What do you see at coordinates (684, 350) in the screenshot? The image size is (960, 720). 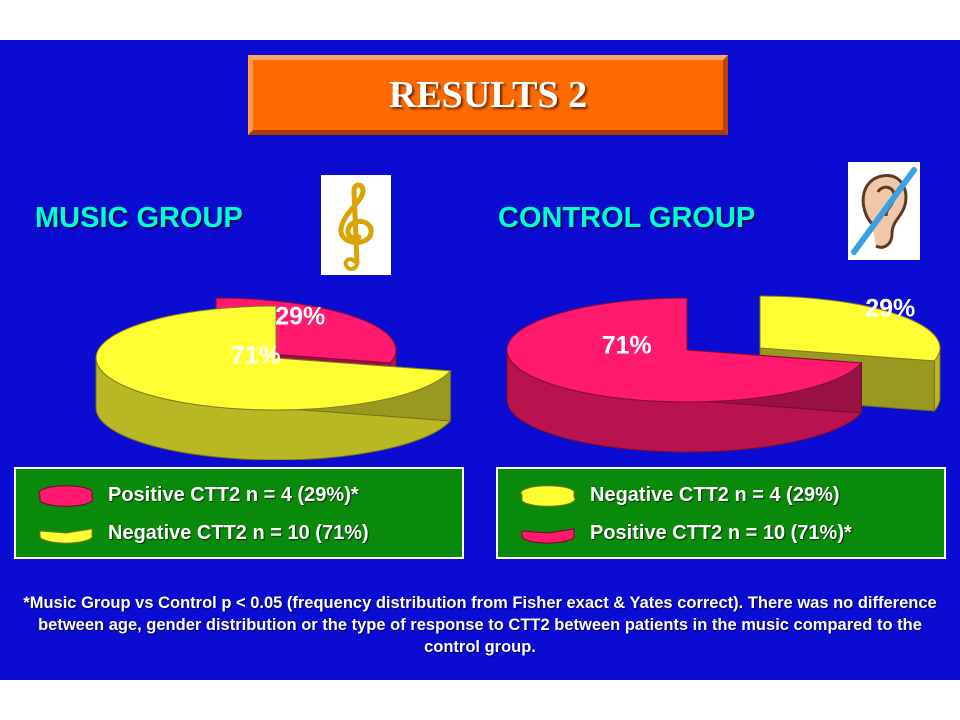 I see `pie-slice-positive-ctt2` at bounding box center [684, 350].